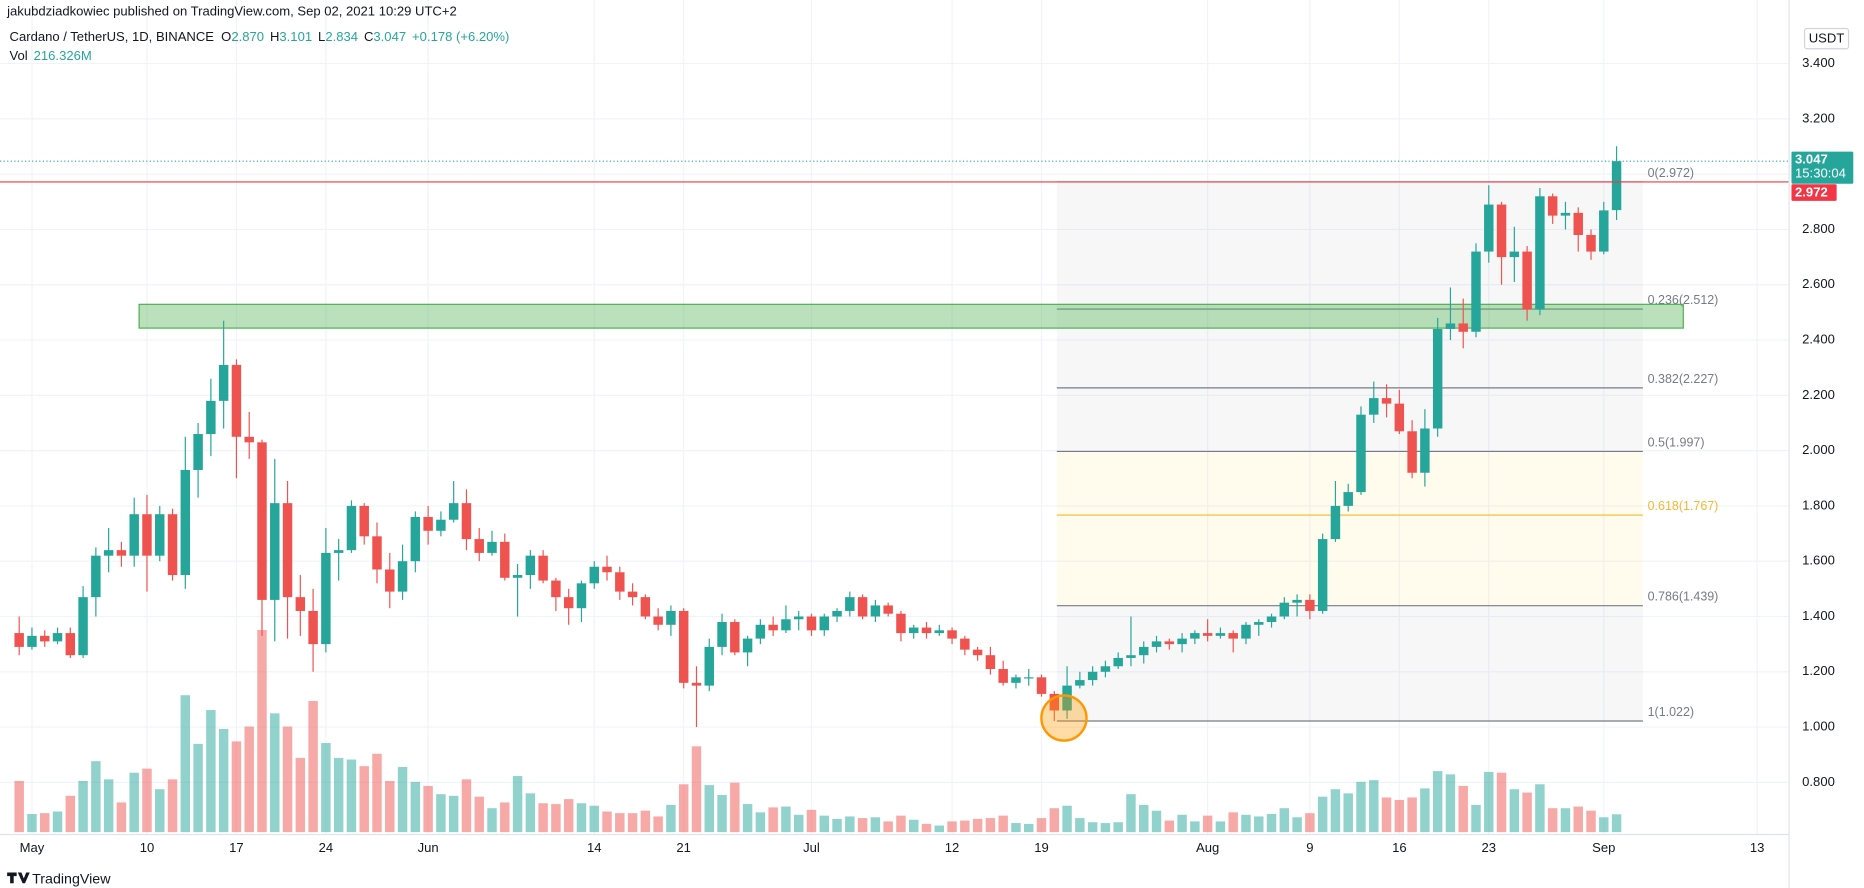 The height and width of the screenshot is (888, 1864). Describe the element at coordinates (1818, 560) in the screenshot. I see `y-tick-label: 1.600` at that location.